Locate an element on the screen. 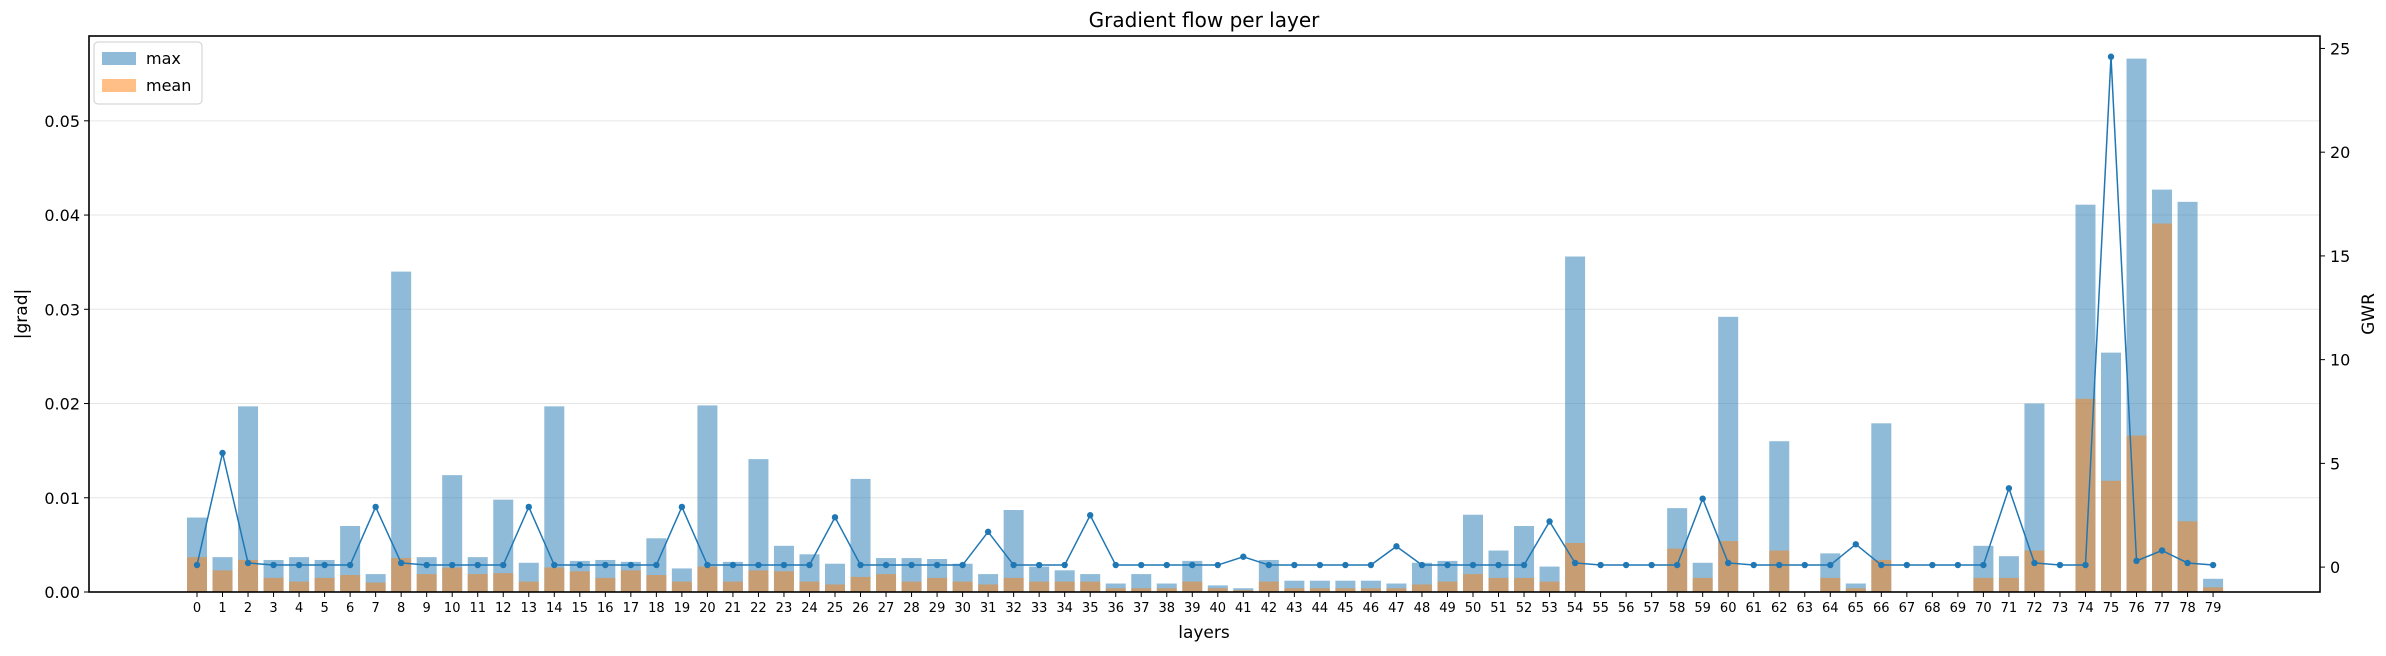 The image size is (2386, 656). x-tick-label: 22 is located at coordinates (758, 608).